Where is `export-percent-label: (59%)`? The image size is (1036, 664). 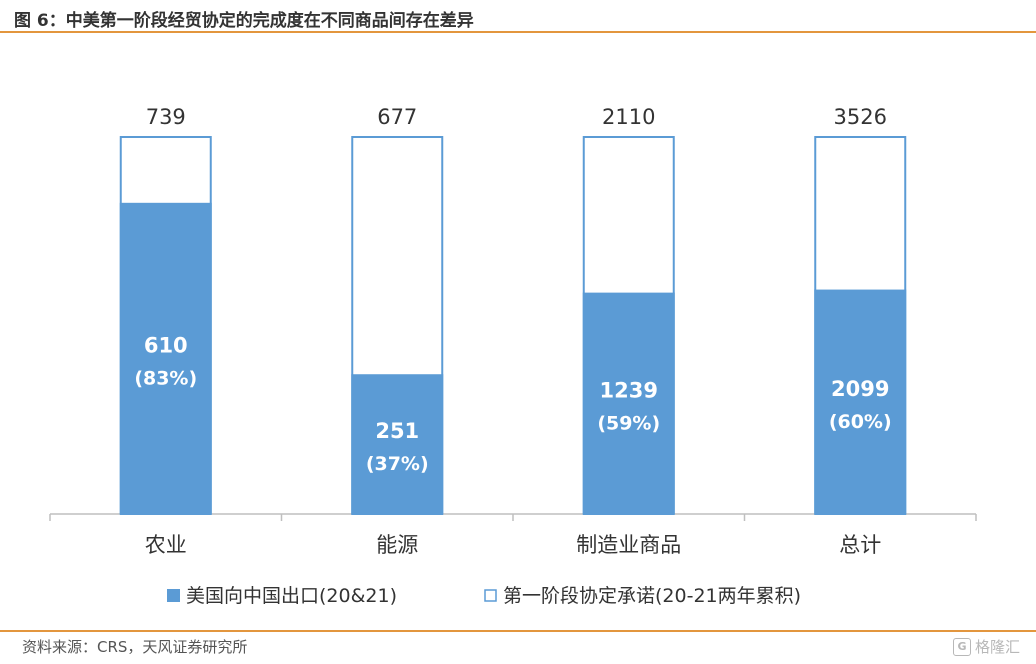 export-percent-label: (59%) is located at coordinates (628, 423).